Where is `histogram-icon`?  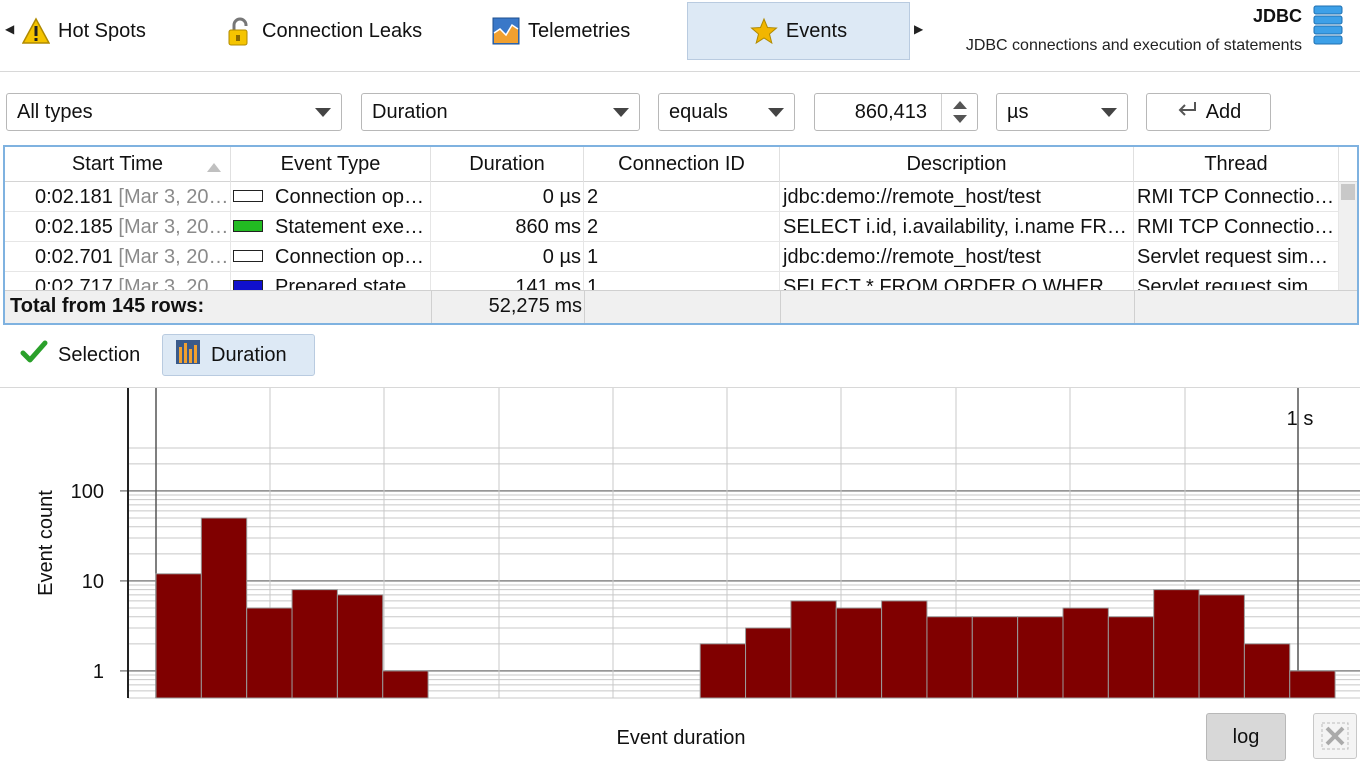 histogram-icon is located at coordinates (188, 355).